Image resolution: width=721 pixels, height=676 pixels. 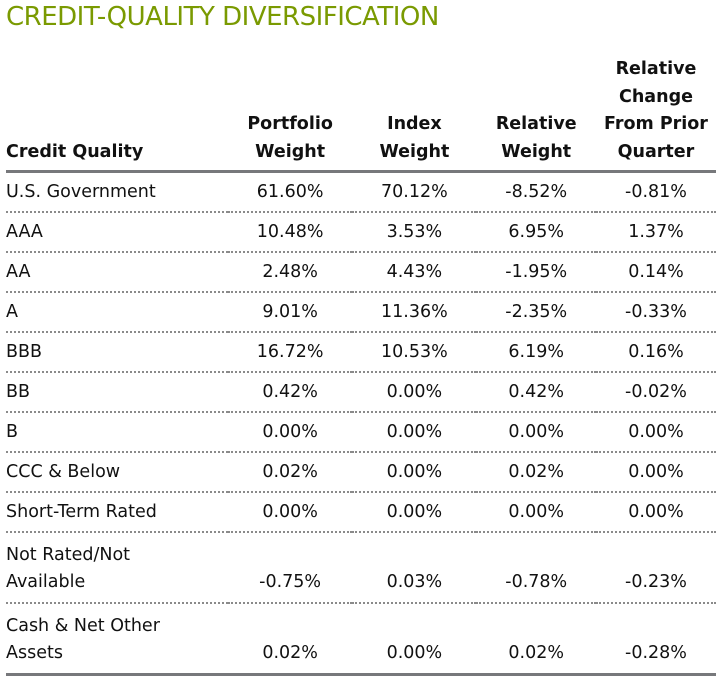 I want to click on row-label: A, so click(x=117, y=312).